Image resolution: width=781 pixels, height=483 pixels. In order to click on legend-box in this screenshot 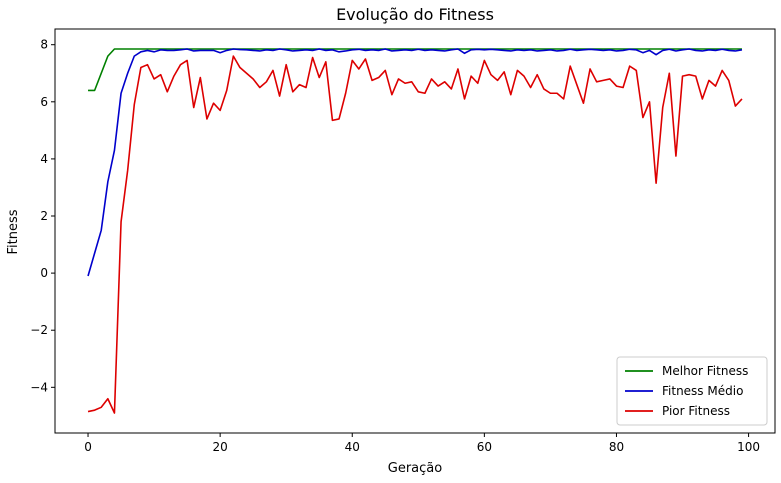, I will do `click(692, 391)`.